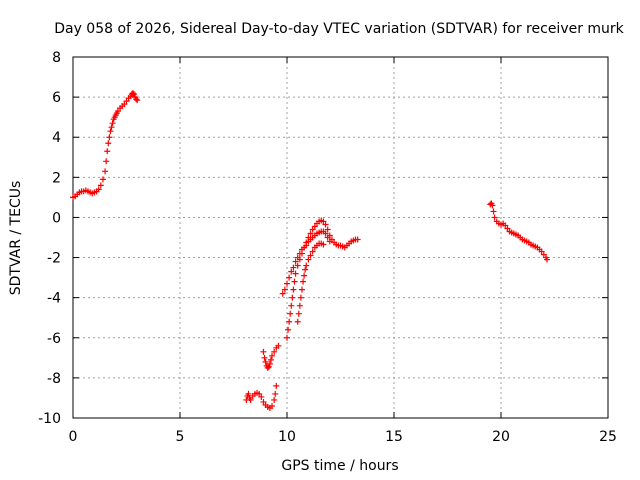  I want to click on y-tick-label: -6, so click(54, 339).